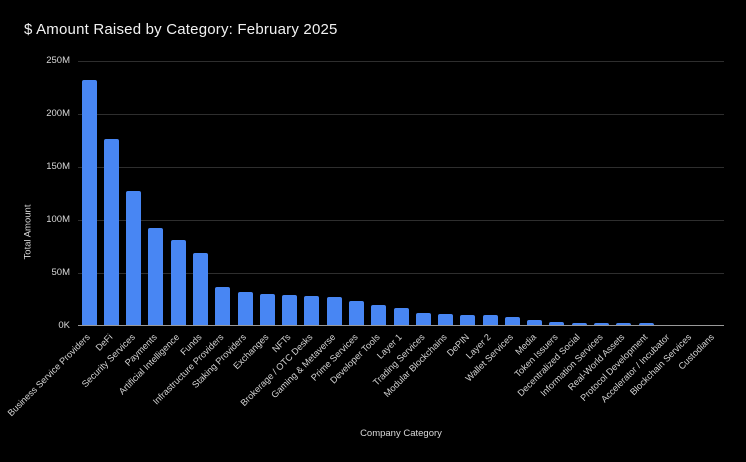  Describe the element at coordinates (557, 324) in the screenshot. I see `bar-token-issuers` at that location.